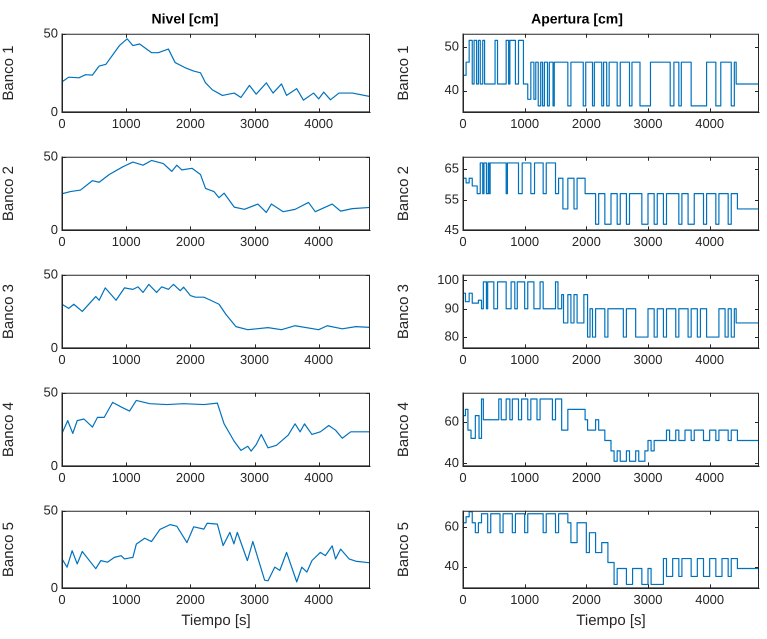  I want to click on y-tick-label: 65, so click(451, 168).